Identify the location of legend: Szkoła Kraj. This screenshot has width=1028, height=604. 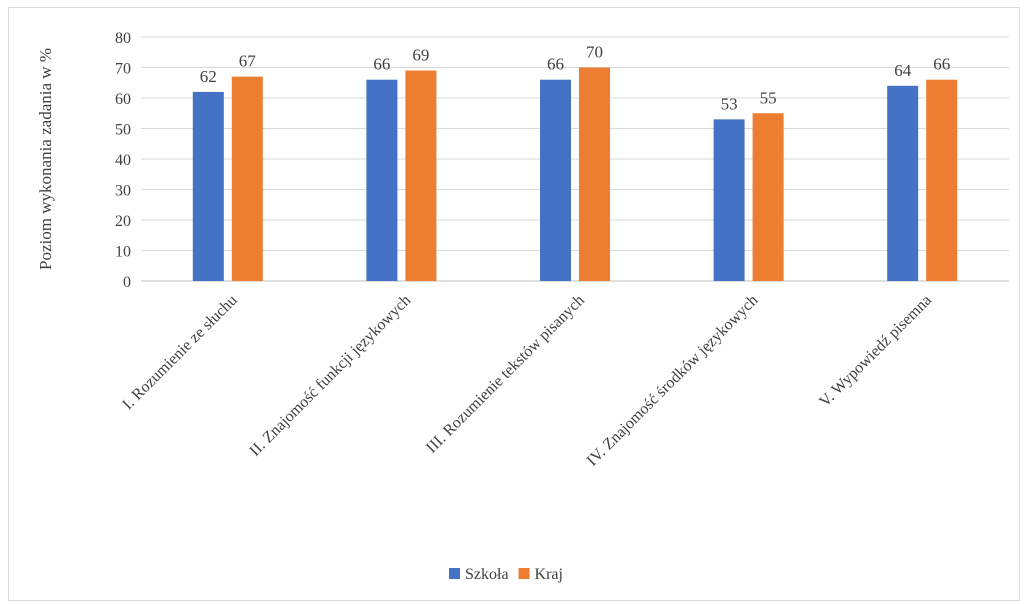
(506, 574).